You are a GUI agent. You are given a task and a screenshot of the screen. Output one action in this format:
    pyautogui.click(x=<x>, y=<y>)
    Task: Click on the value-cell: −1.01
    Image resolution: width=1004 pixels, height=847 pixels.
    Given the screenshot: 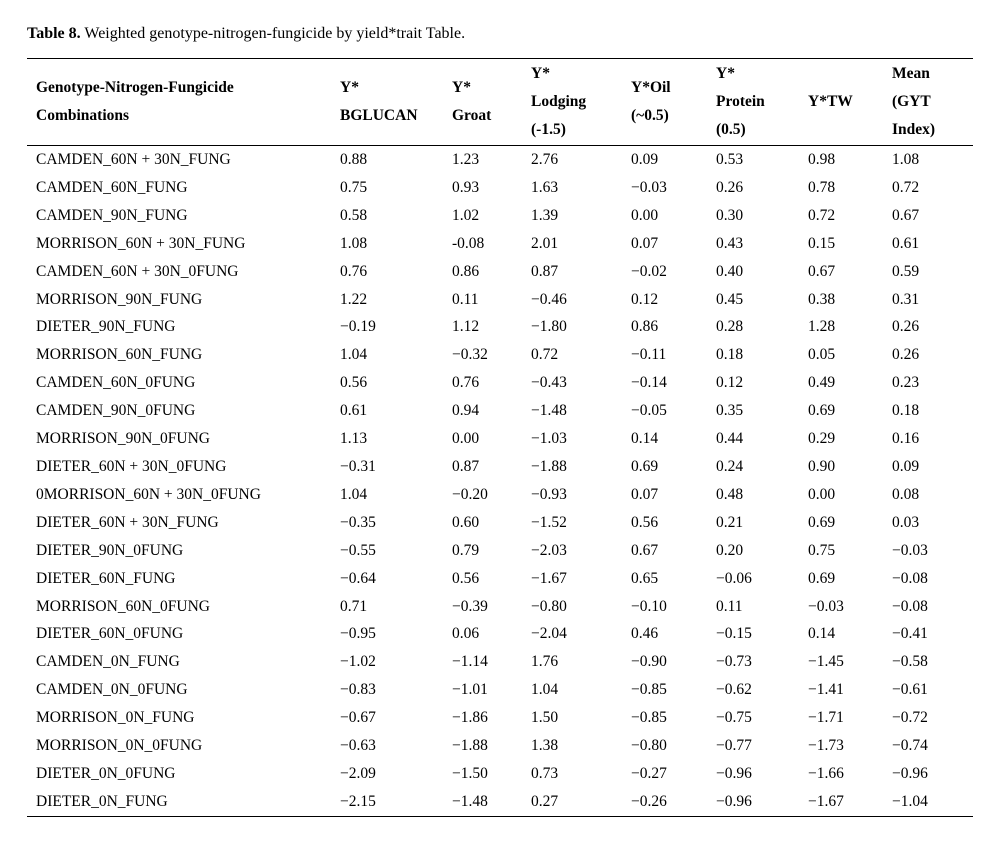 What is the action you would take?
    pyautogui.click(x=470, y=690)
    